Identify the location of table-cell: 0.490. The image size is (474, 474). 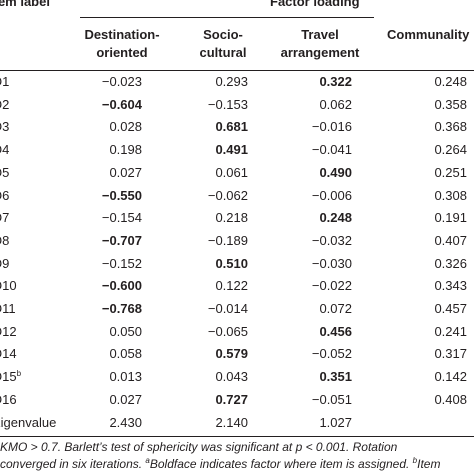
(335, 172).